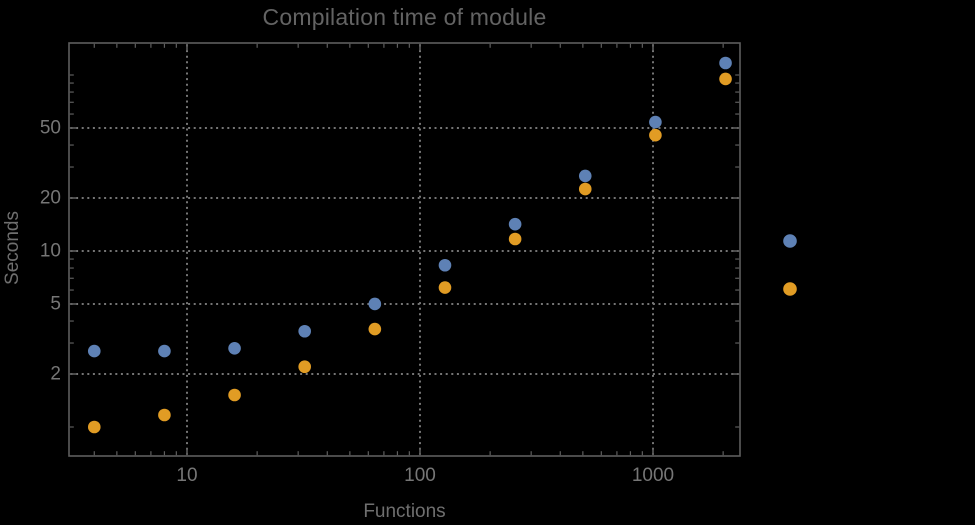  I want to click on y-tick-label-20: 20, so click(50, 198).